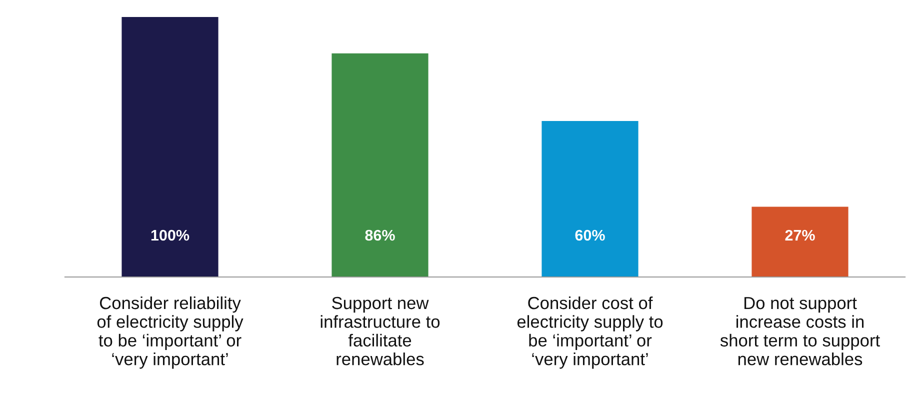  I want to click on x-tick-label: Support new infrastructure to facilitate renewables, so click(380, 331).